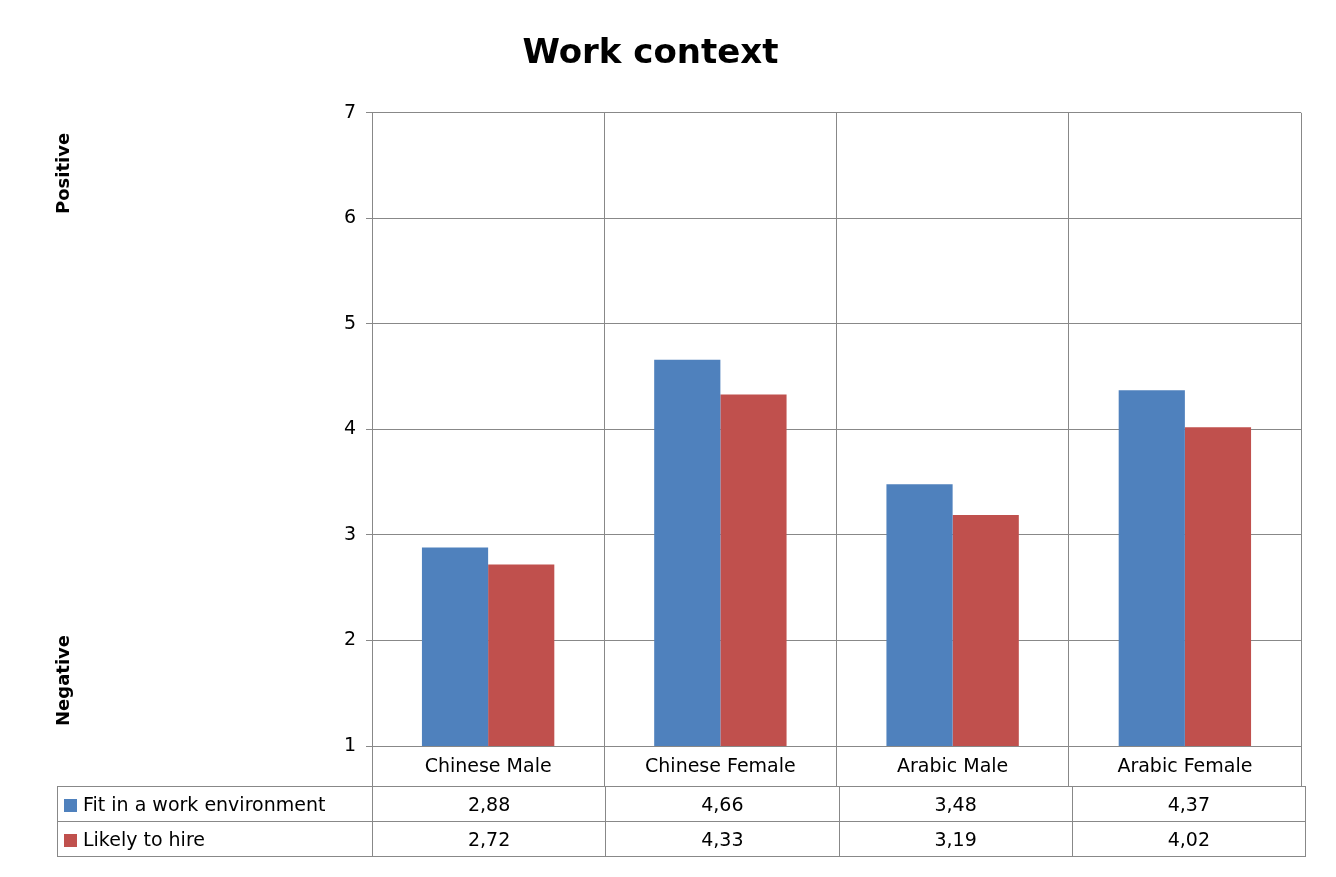 This screenshot has width=1336, height=877. What do you see at coordinates (349, 427) in the screenshot?
I see `y-tick-label: 4` at bounding box center [349, 427].